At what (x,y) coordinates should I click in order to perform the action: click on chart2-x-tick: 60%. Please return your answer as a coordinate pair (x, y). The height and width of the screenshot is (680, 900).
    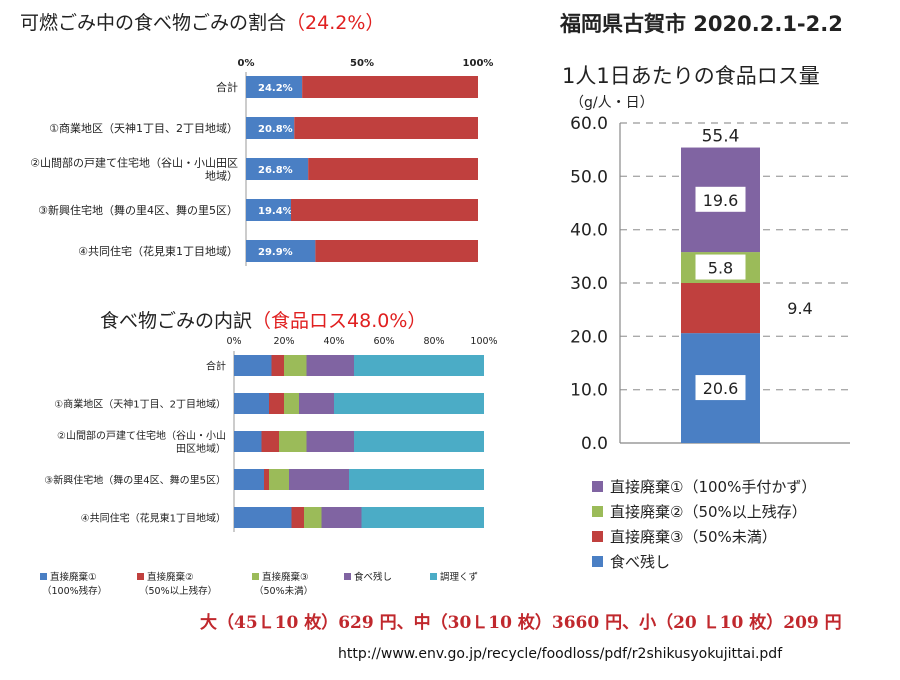
    Looking at the image, I should click on (383, 341).